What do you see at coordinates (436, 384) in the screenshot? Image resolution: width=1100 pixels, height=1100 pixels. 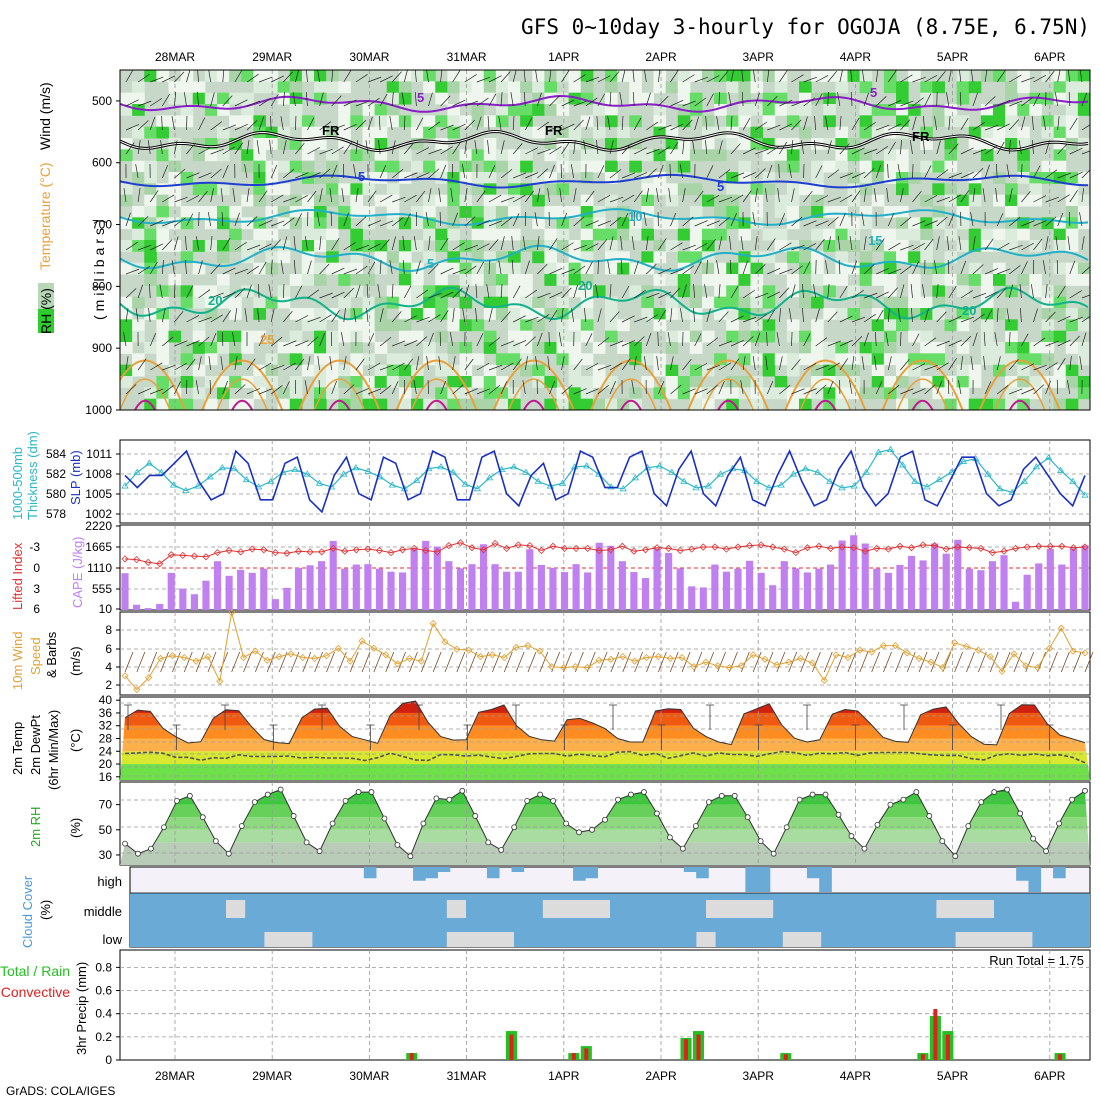 I see `contour-line-warm` at bounding box center [436, 384].